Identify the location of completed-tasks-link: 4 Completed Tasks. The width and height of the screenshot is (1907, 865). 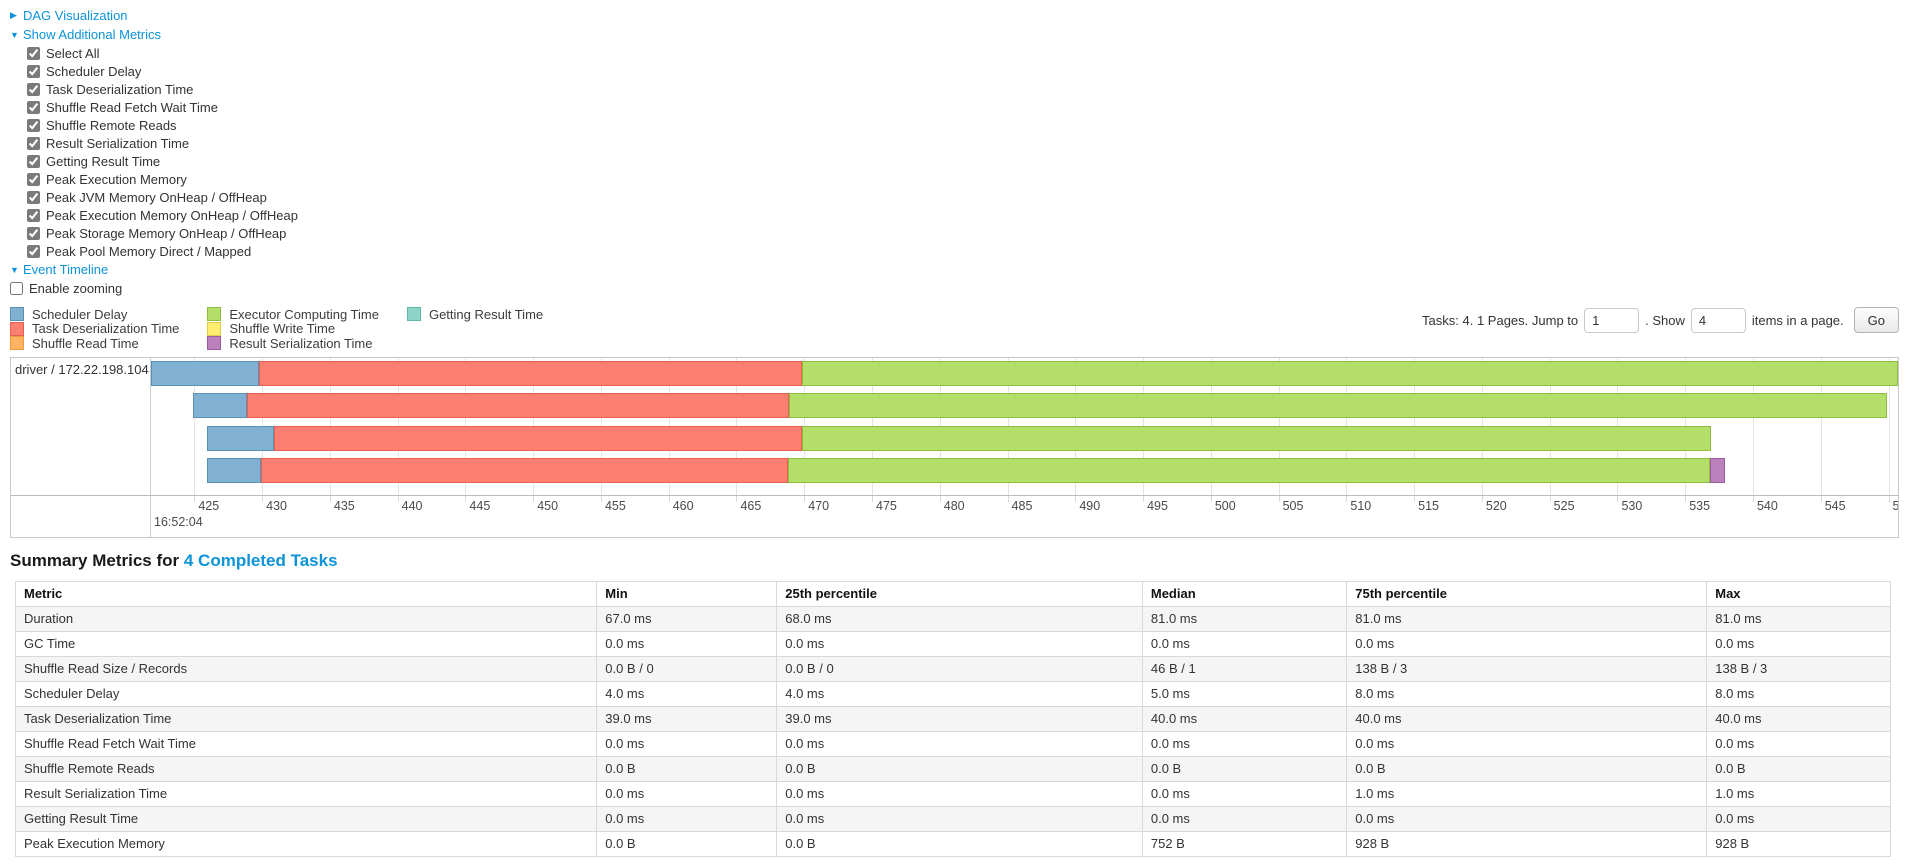
(260, 560).